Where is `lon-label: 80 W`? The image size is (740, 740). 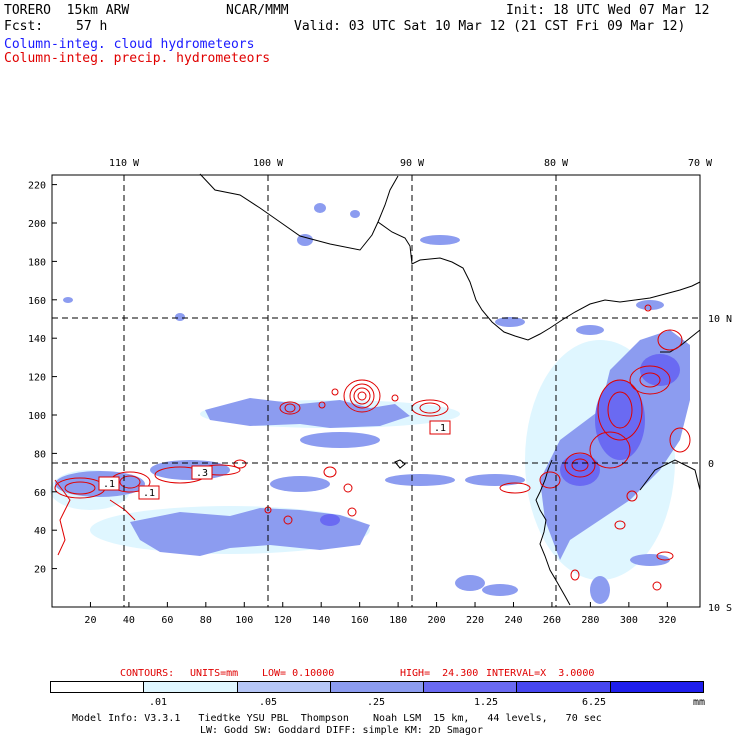 lon-label: 80 W is located at coordinates (556, 163).